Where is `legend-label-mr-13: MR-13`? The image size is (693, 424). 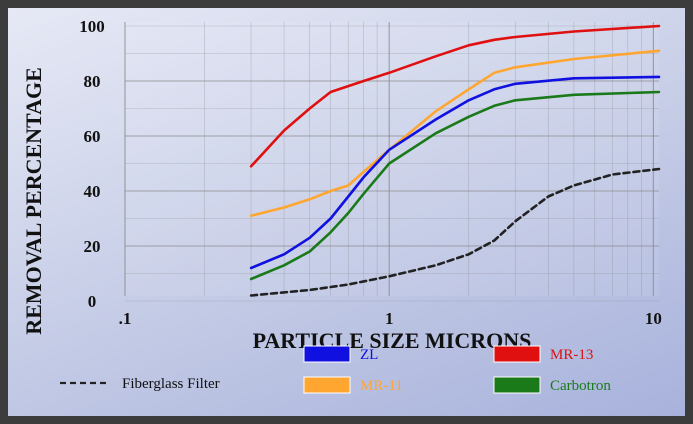 legend-label-mr-13: MR-13 is located at coordinates (571, 355).